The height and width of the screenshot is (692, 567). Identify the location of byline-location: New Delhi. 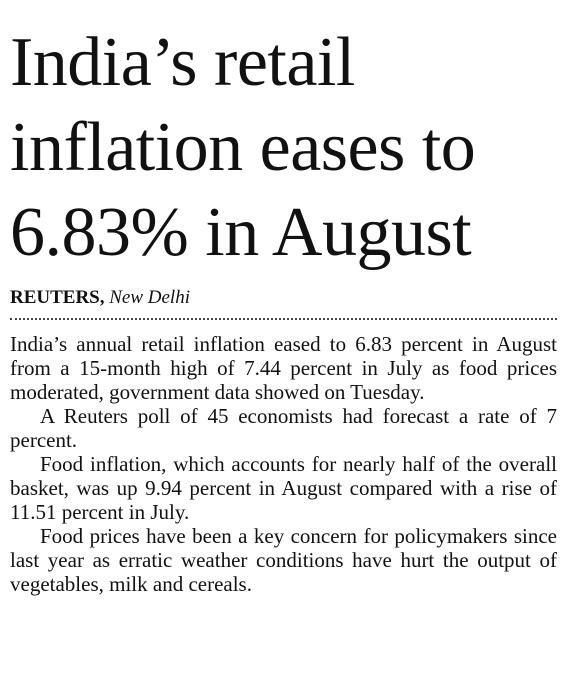
(149, 297).